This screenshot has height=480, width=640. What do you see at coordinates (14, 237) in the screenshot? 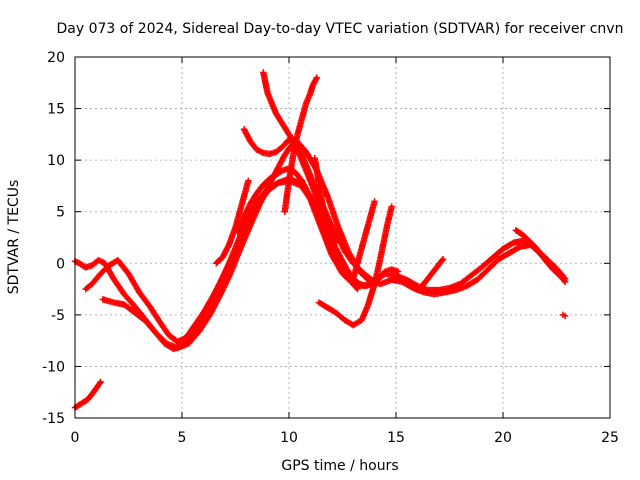
I see `y-axis-label: SDTVAR / TECUs` at bounding box center [14, 237].